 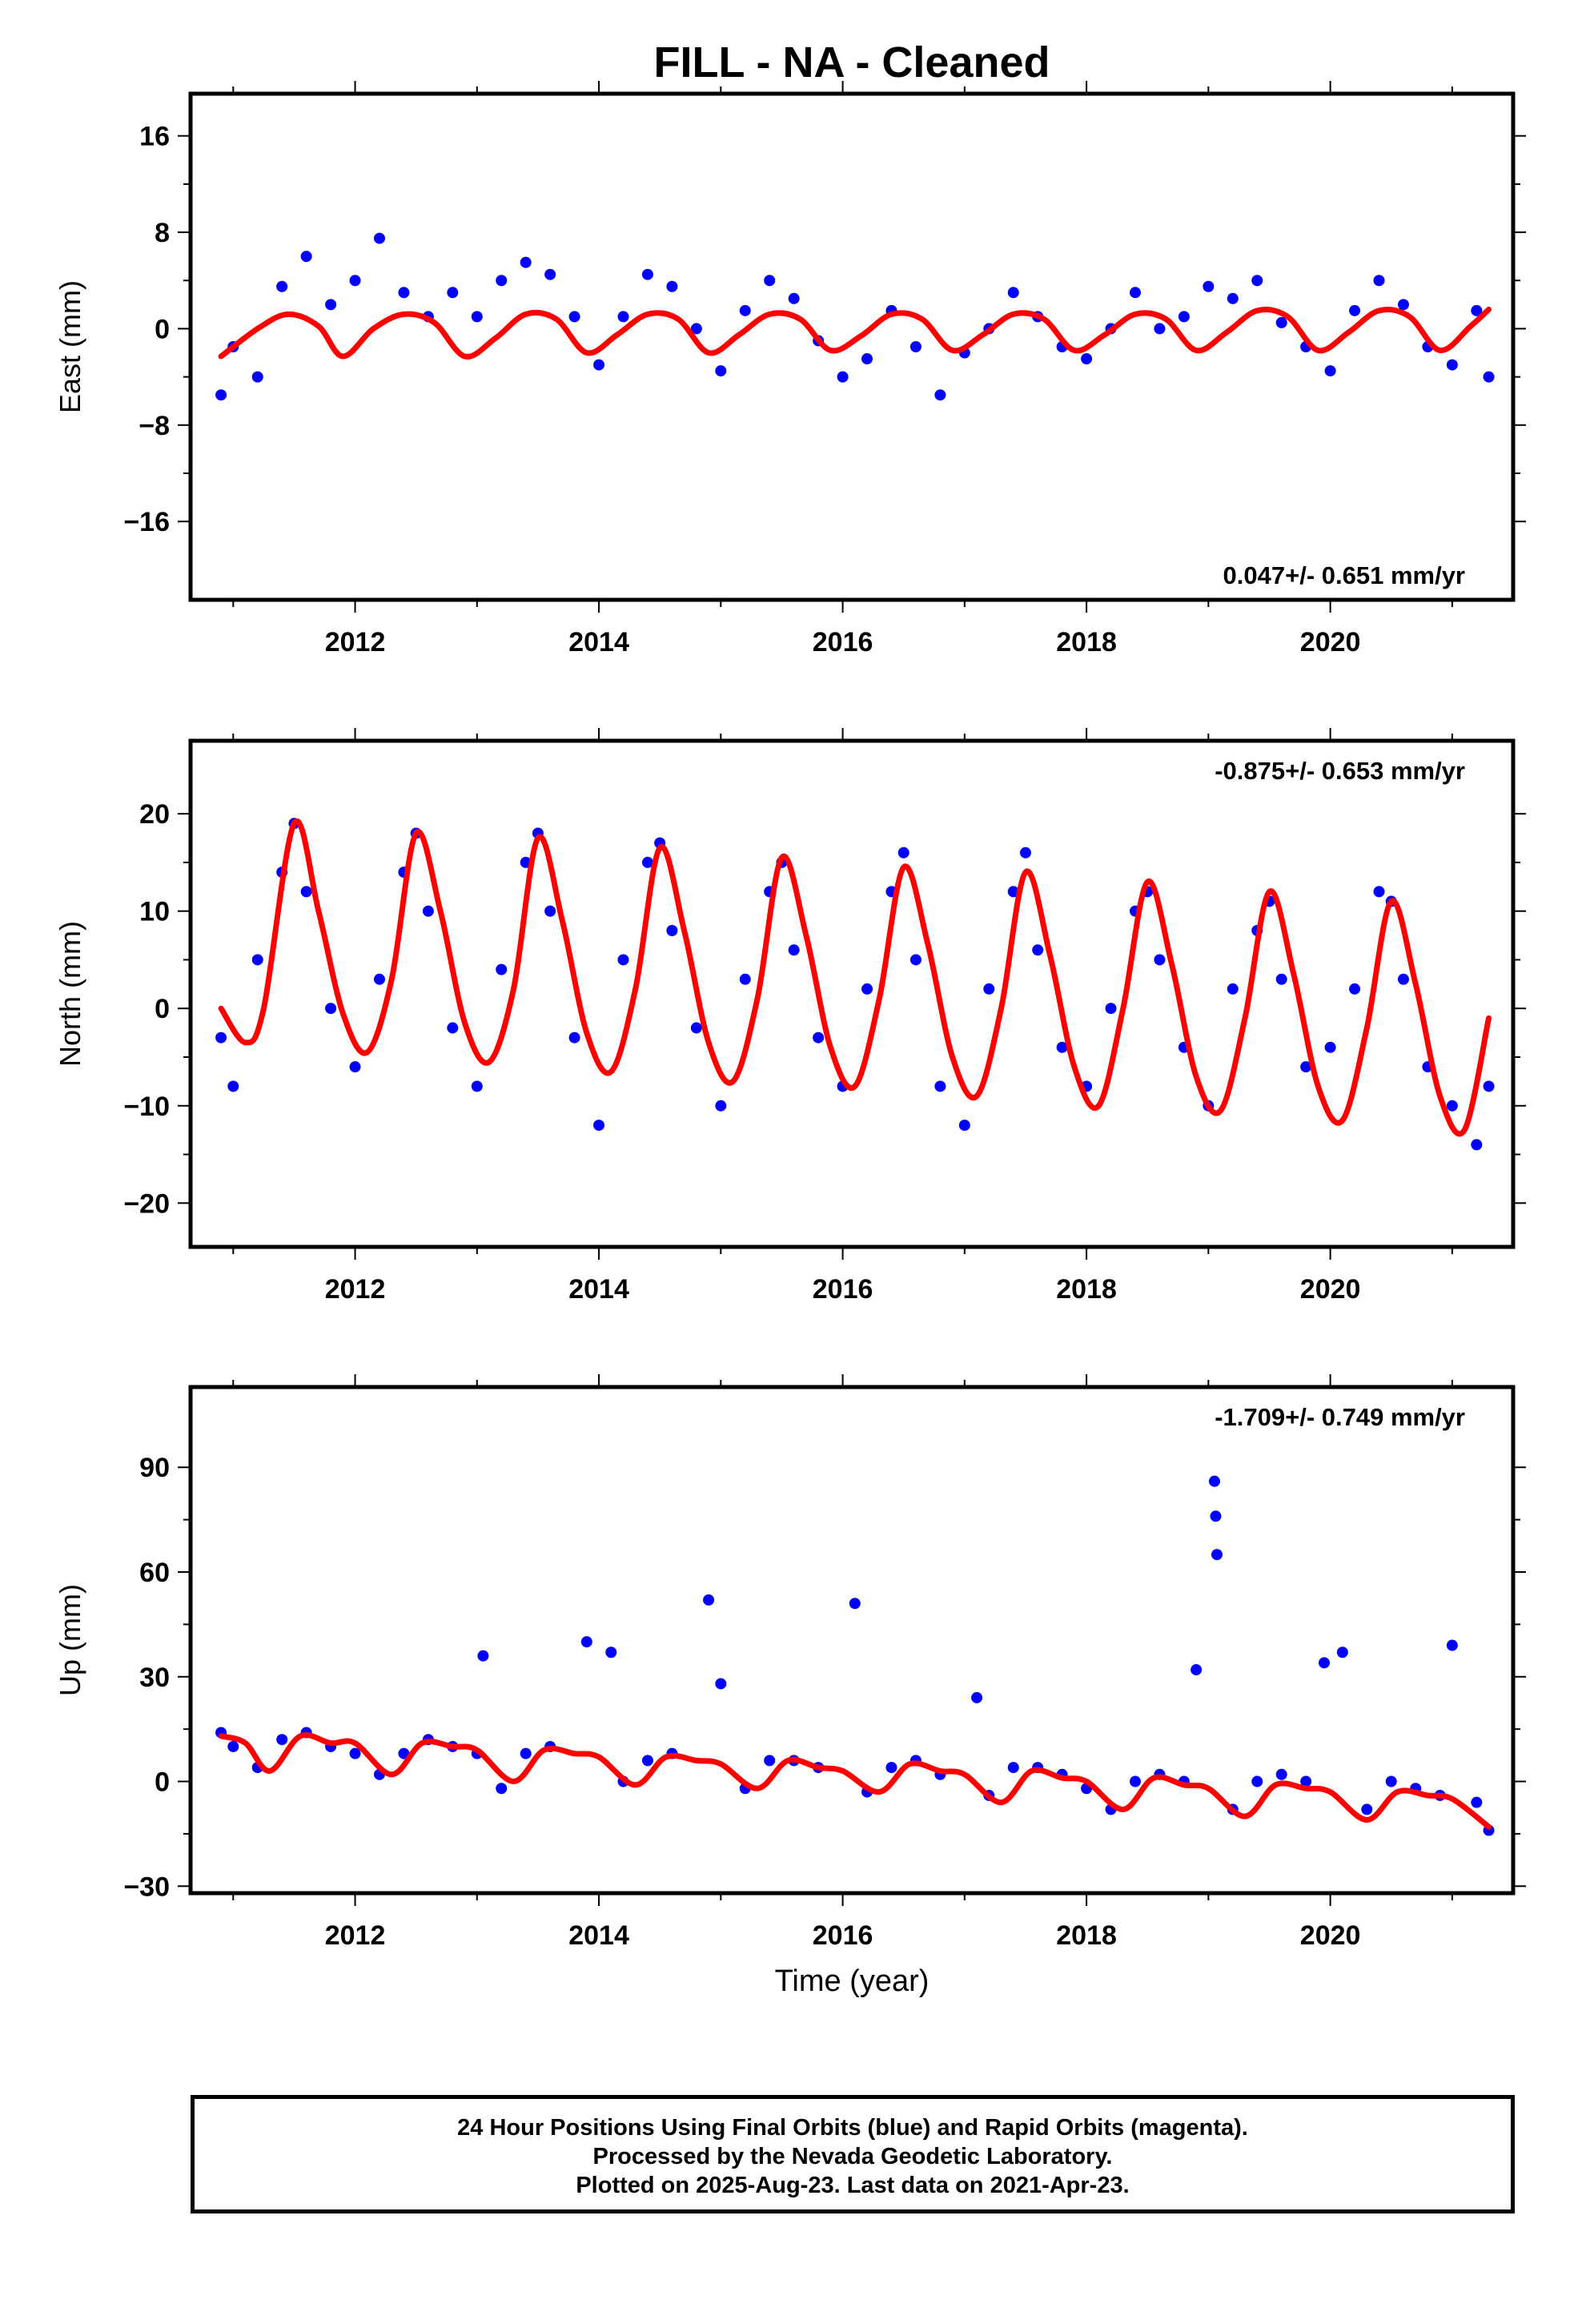 I want to click on east-y-tick-label: 16, so click(x=154, y=137).